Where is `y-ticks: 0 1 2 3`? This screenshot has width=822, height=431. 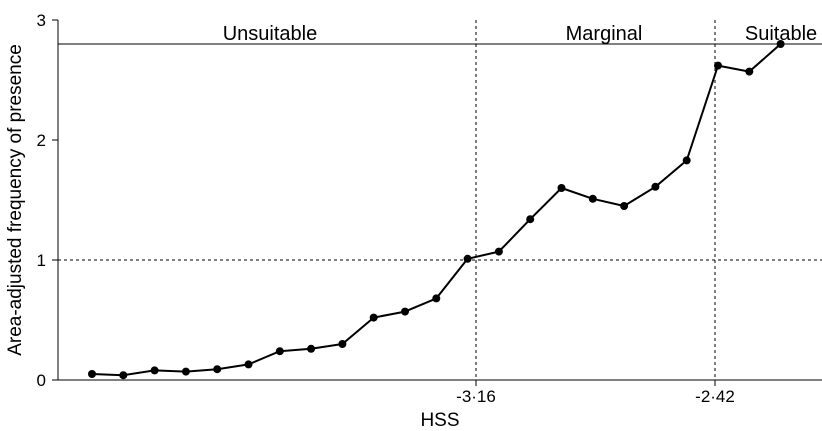
y-ticks: 0 1 2 3 is located at coordinates (47, 200).